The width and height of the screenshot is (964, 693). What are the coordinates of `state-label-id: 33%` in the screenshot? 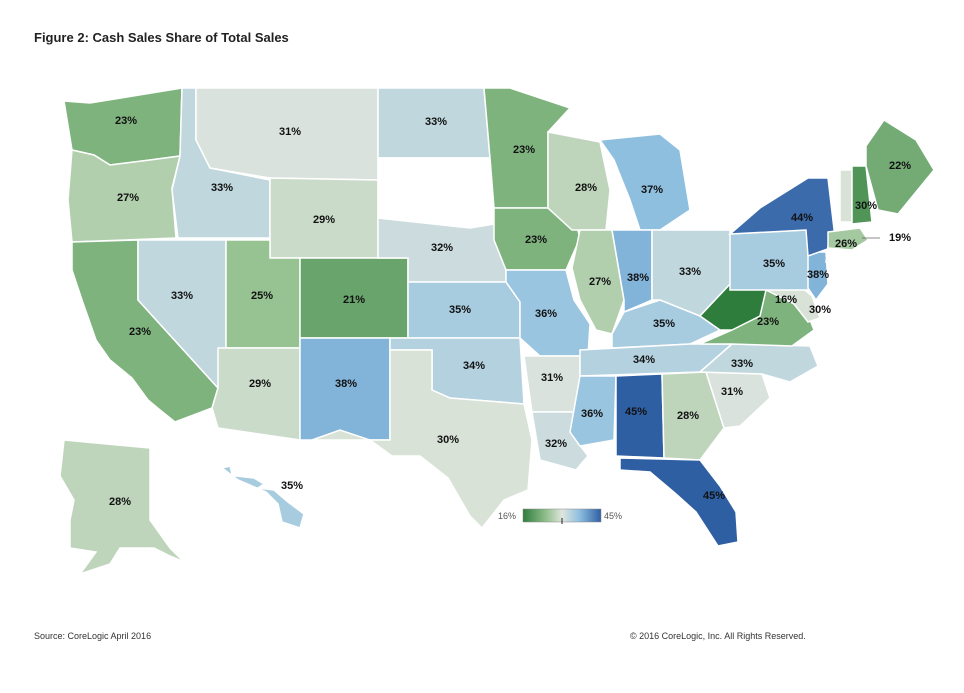 It's located at (222, 188).